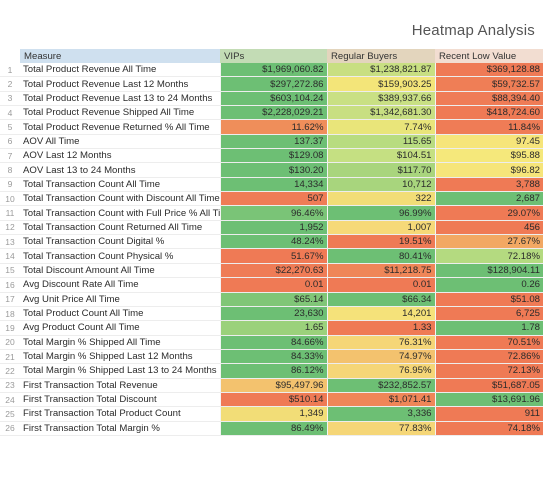 This screenshot has height=478, width=543. Describe the element at coordinates (488, 199) in the screenshot. I see `recent-low-value-cell: 2,687` at that location.